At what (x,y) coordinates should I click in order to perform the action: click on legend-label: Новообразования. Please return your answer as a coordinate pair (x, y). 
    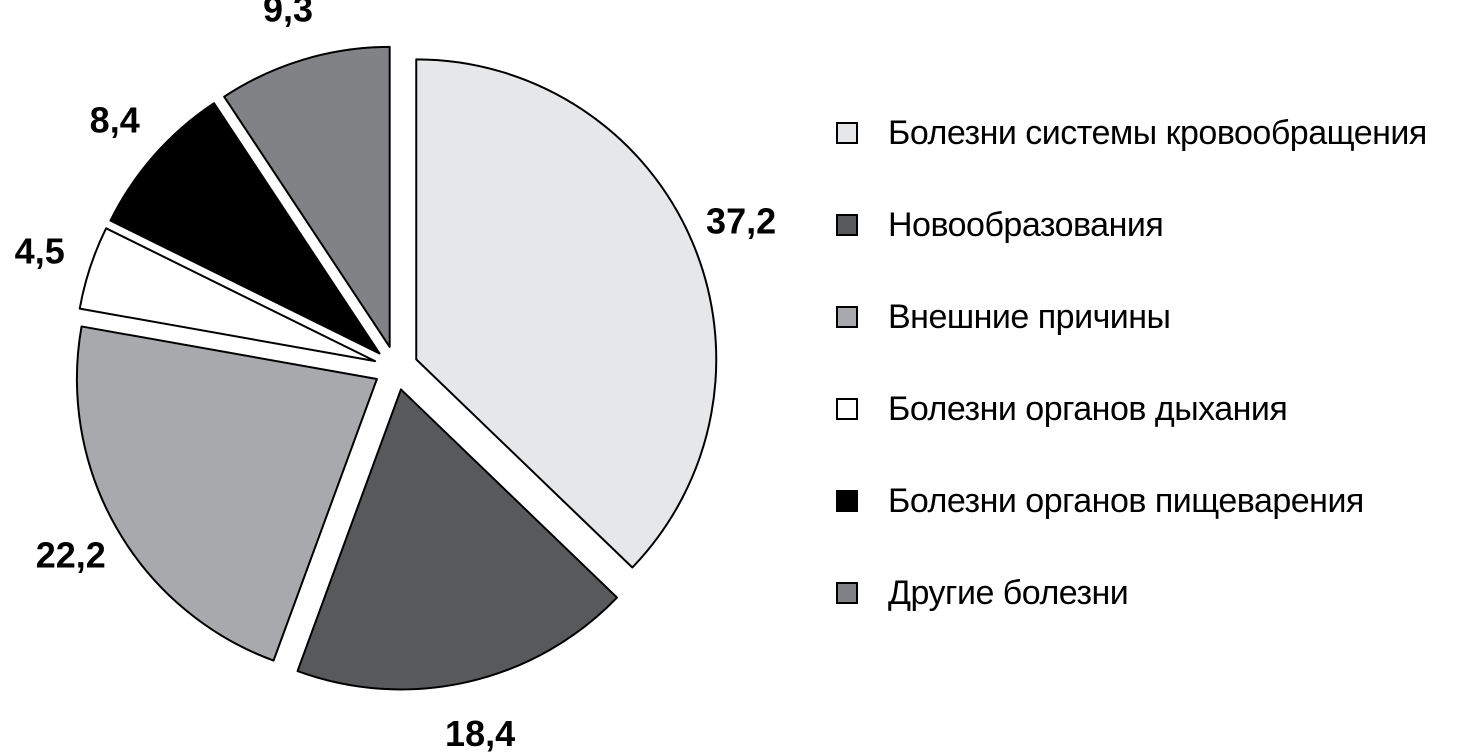
    Looking at the image, I should click on (1026, 224).